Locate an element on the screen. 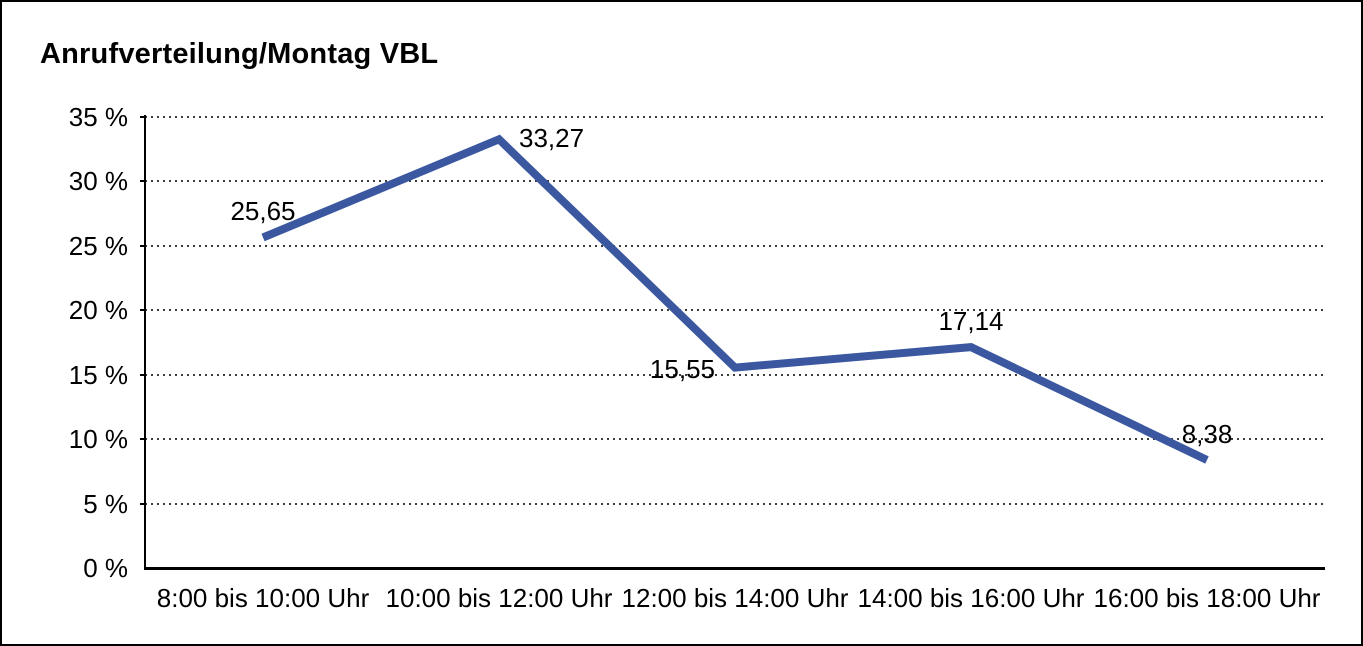  chart-title: Anrufverteilung/Montag VBL is located at coordinates (239, 54).